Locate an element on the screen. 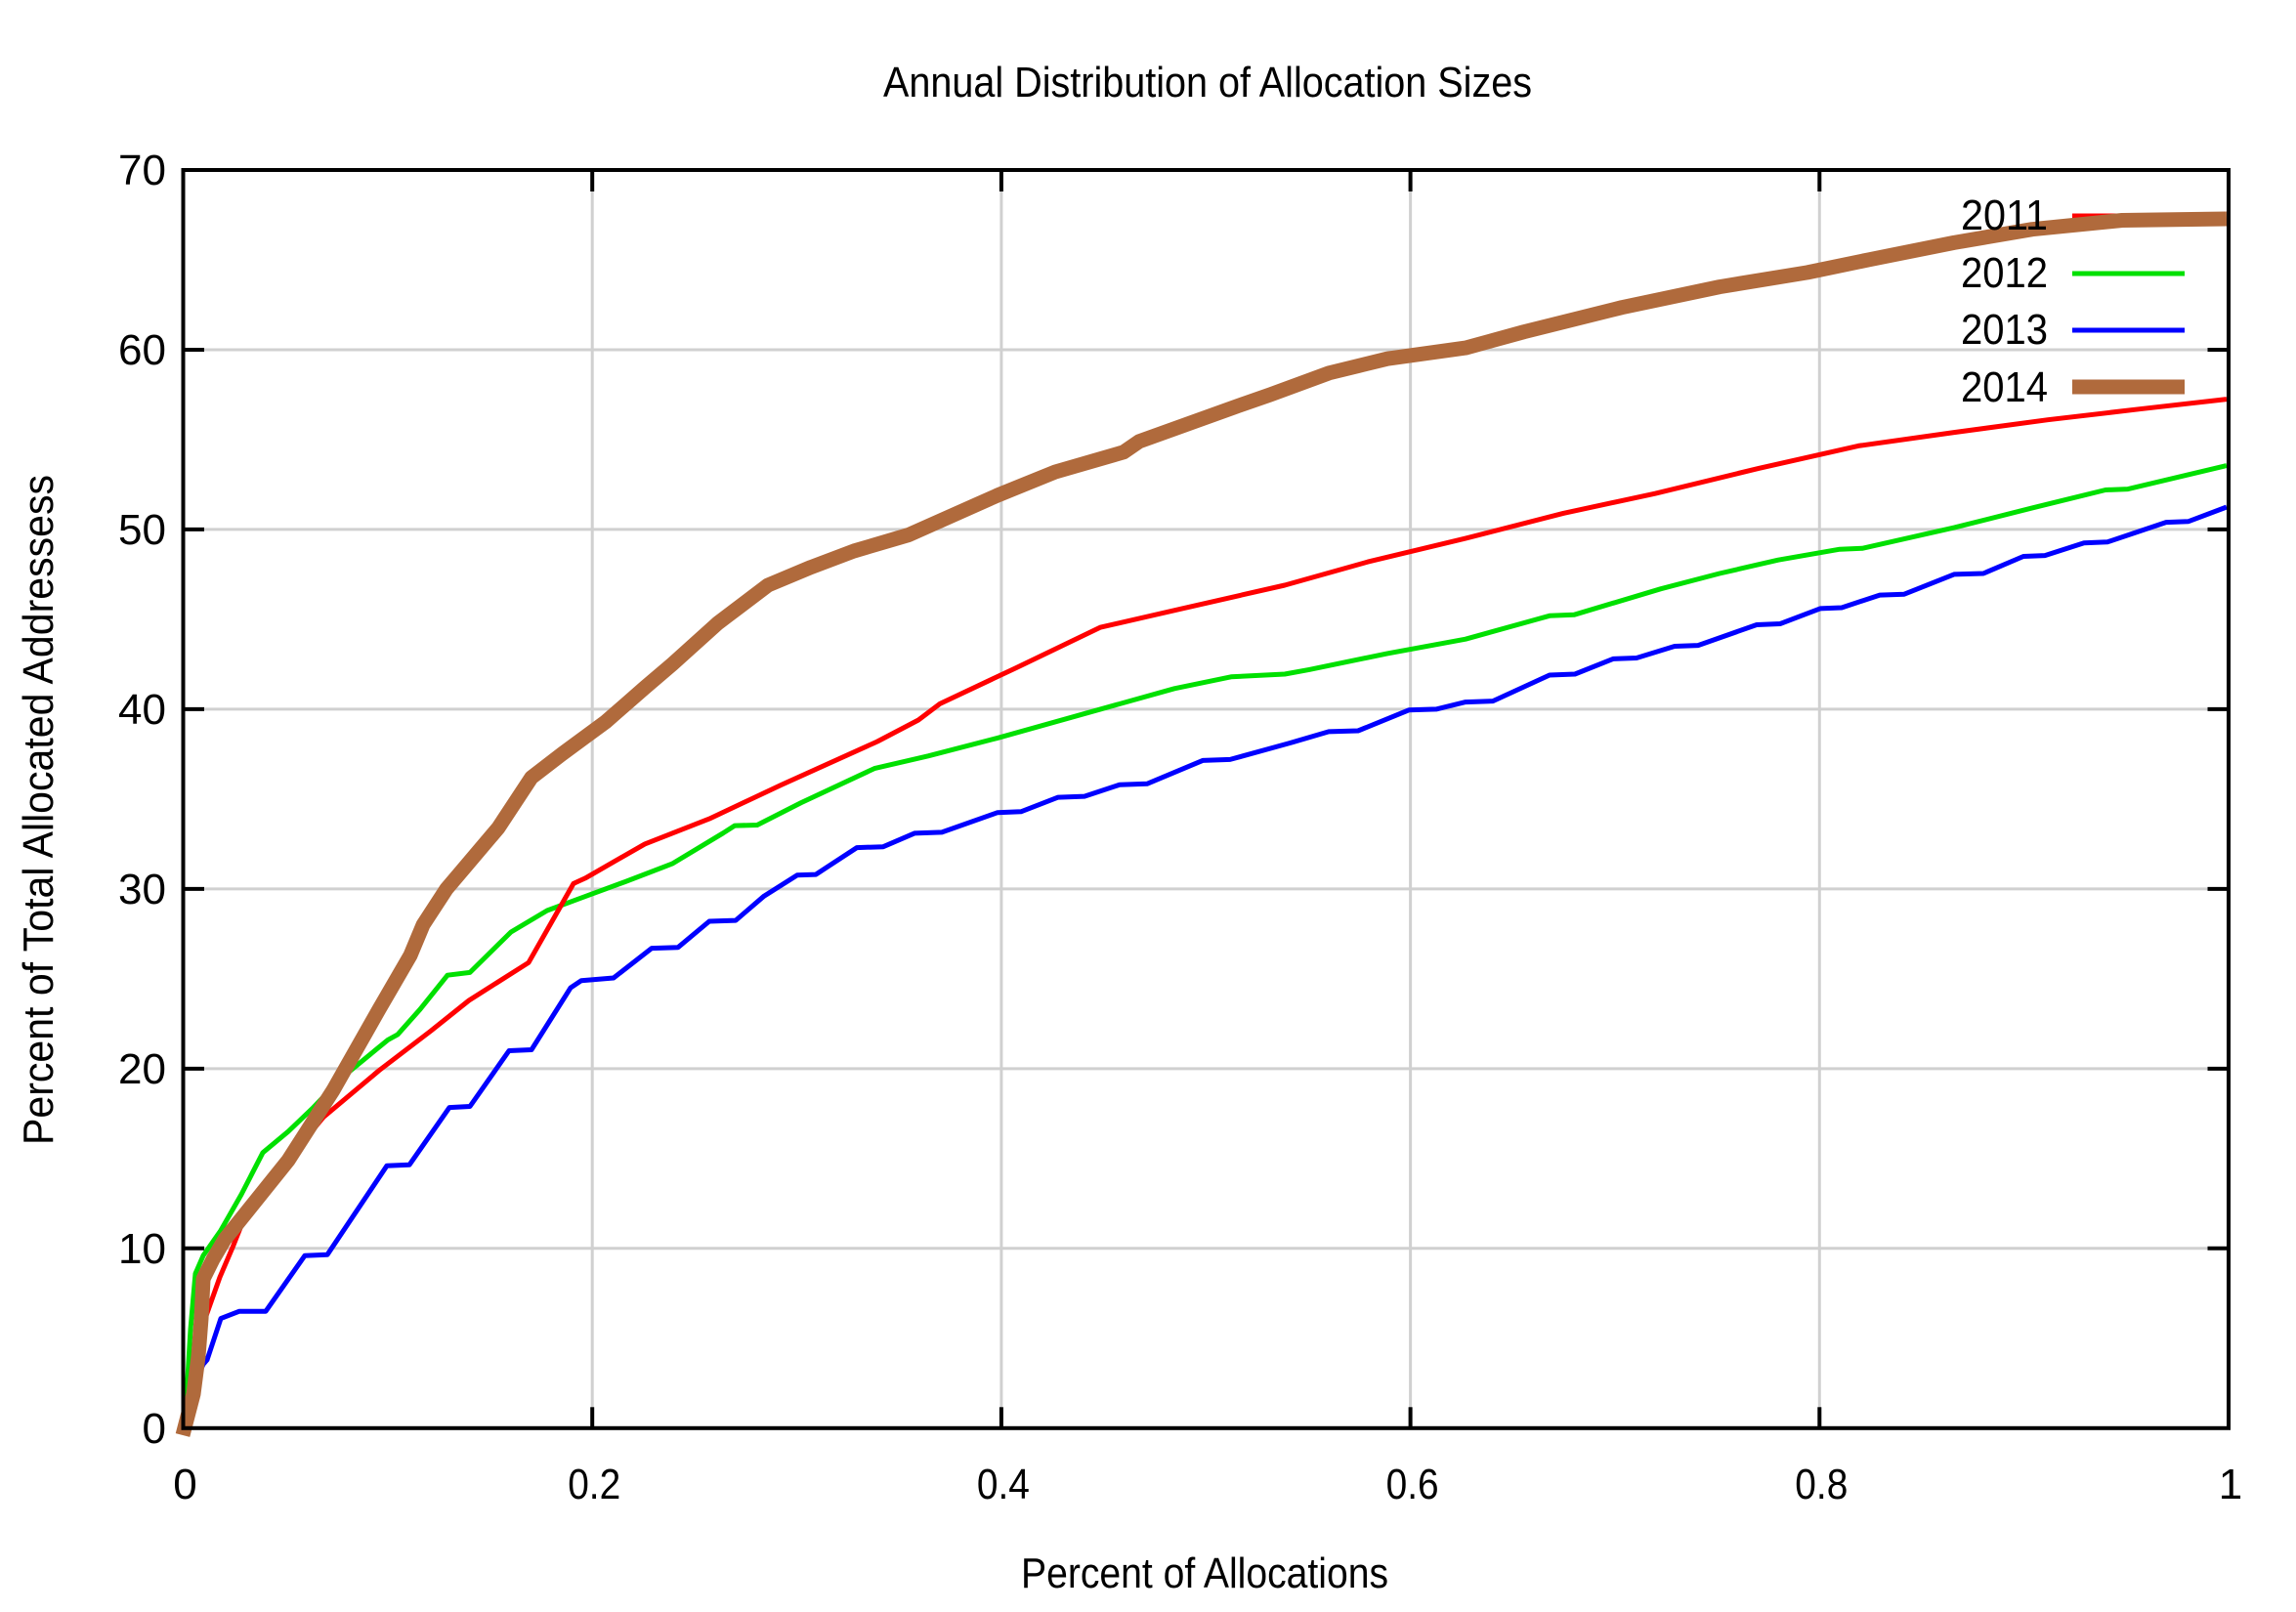 The image size is (2296, 1612). svg-text: 0.2 is located at coordinates (594, 1484).